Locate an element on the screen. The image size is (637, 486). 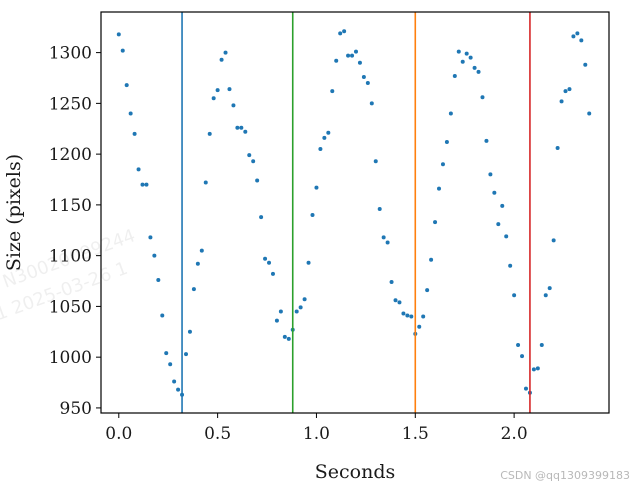
x-tick-label: 2.0 is located at coordinates (514, 434).